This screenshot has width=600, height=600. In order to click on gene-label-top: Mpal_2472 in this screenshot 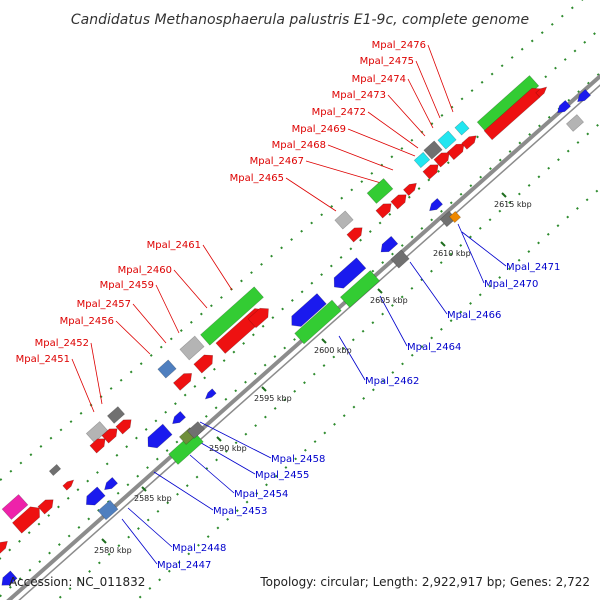, I will do `click(339, 112)`.